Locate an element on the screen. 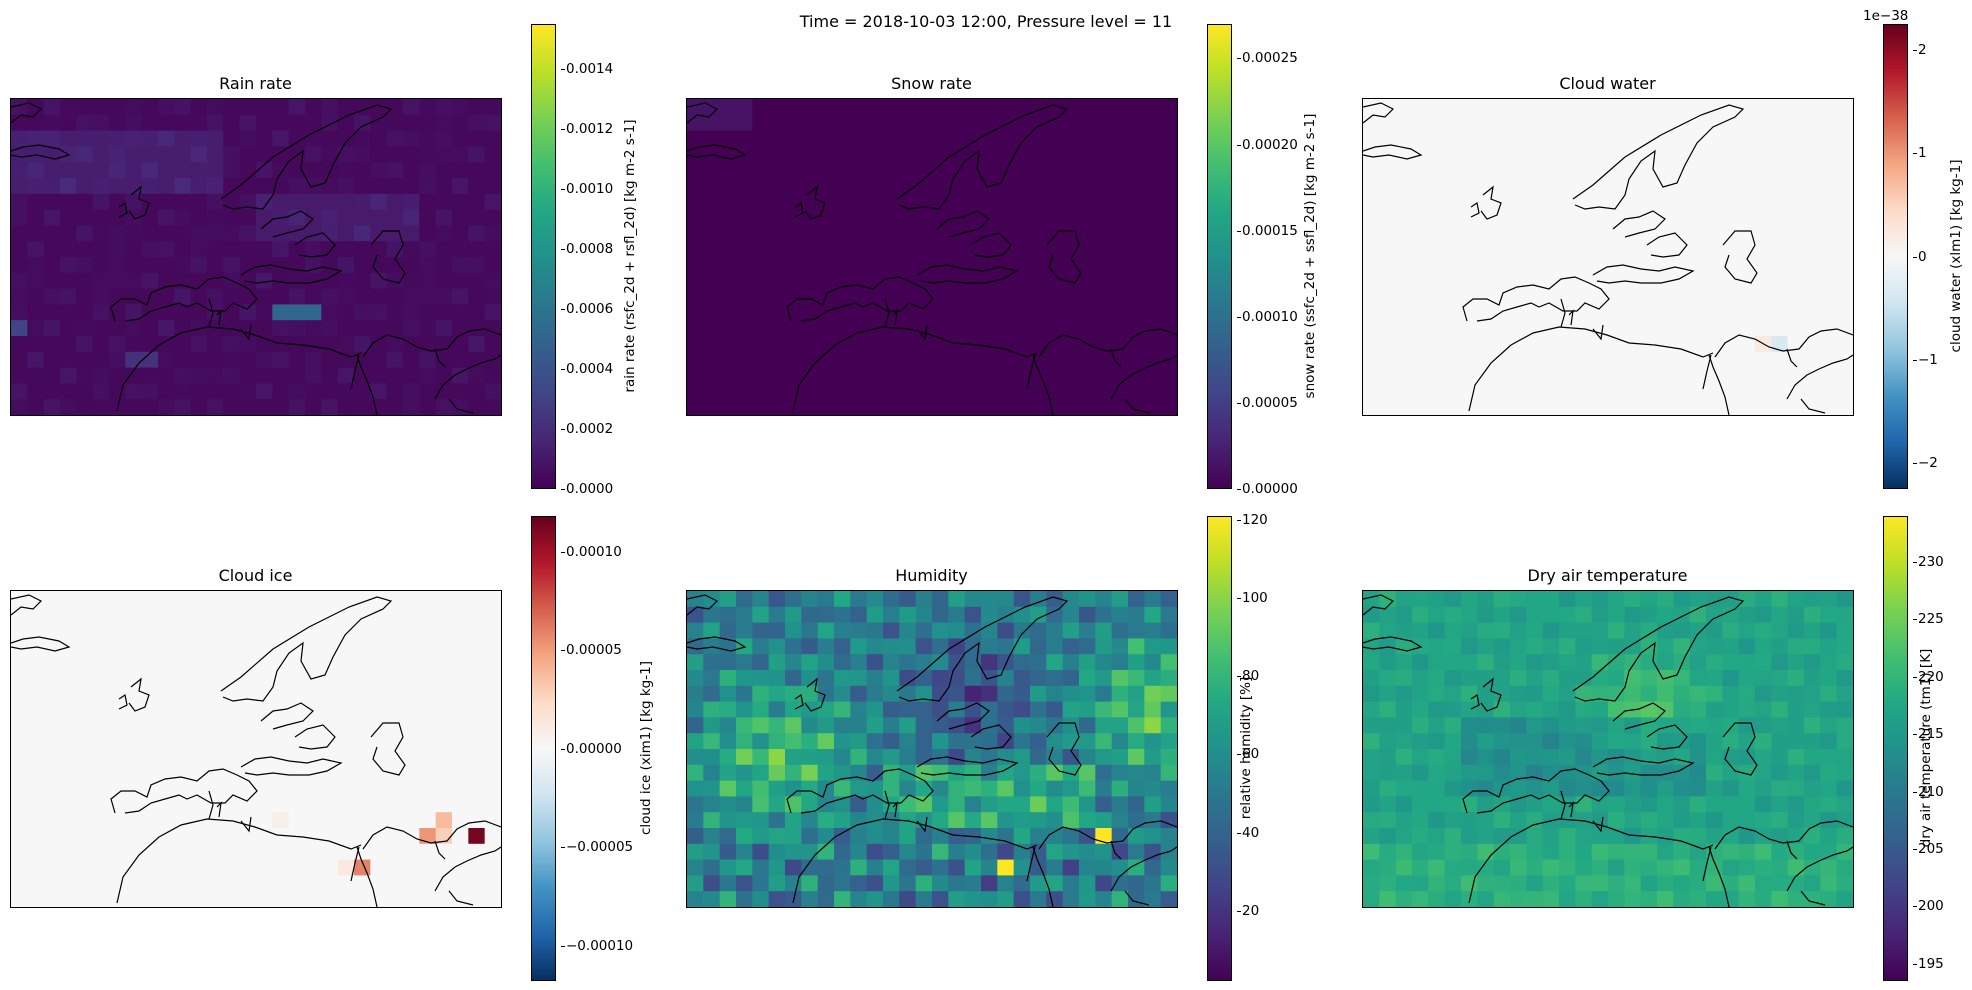 The height and width of the screenshot is (990, 1972). colorbar-tick-label: 0.0014 is located at coordinates (587, 69).